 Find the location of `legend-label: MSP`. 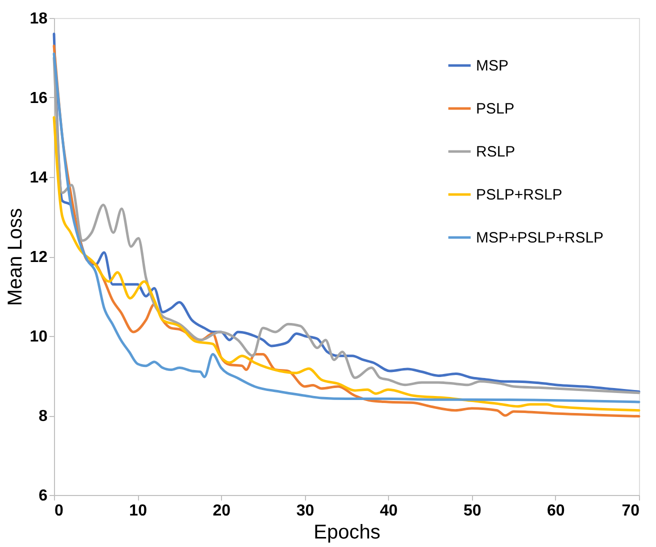

legend-label: MSP is located at coordinates (492, 66).